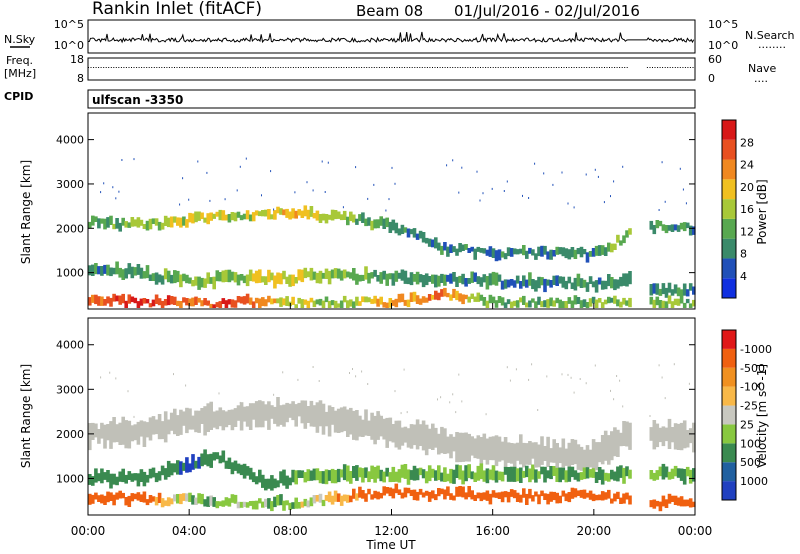 The width and height of the screenshot is (800, 554). Describe the element at coordinates (762, 68) in the screenshot. I see `nave-label: Nave` at that location.